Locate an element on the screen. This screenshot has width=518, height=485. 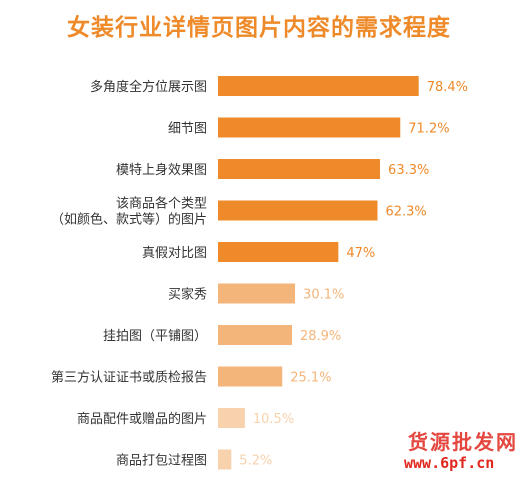
watermark-url: www.6pf.cn is located at coordinates (449, 463).